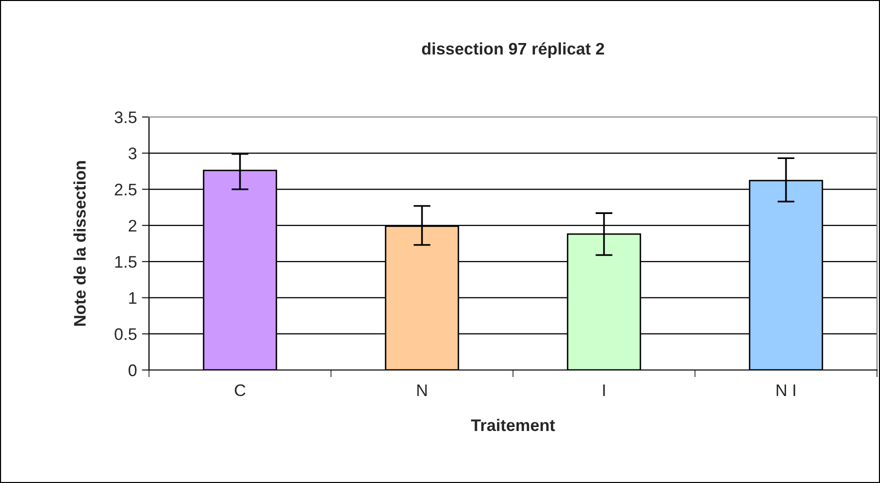 This screenshot has height=483, width=880. What do you see at coordinates (125, 334) in the screenshot?
I see `y-tick-label: 0.5` at bounding box center [125, 334].